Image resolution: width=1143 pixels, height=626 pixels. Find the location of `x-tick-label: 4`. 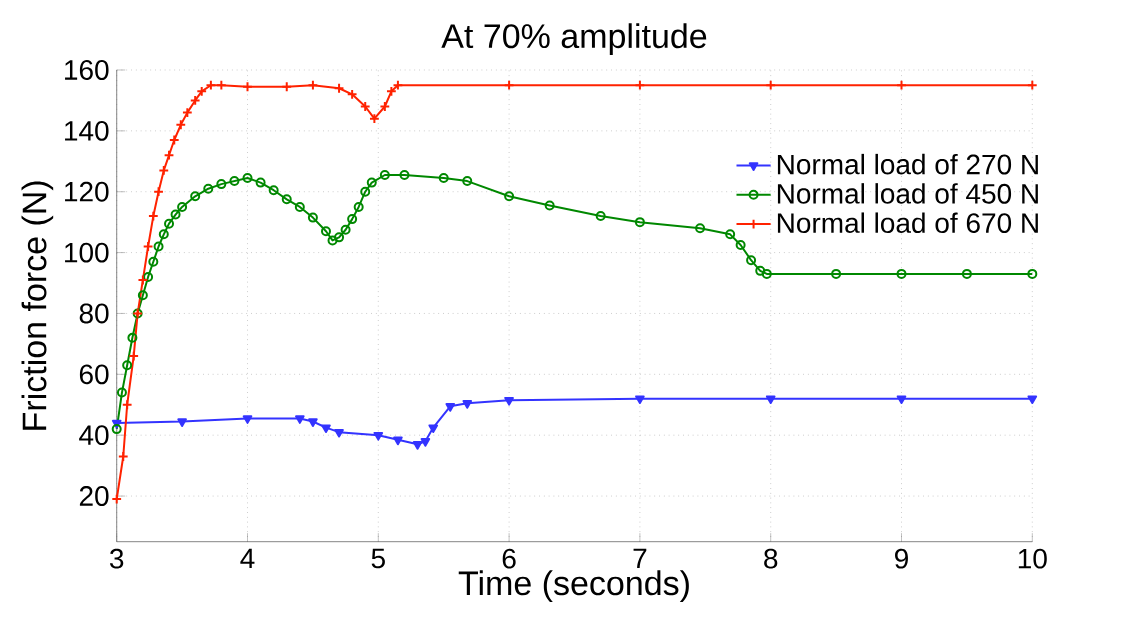

x-tick-label: 4 is located at coordinates (247, 558).